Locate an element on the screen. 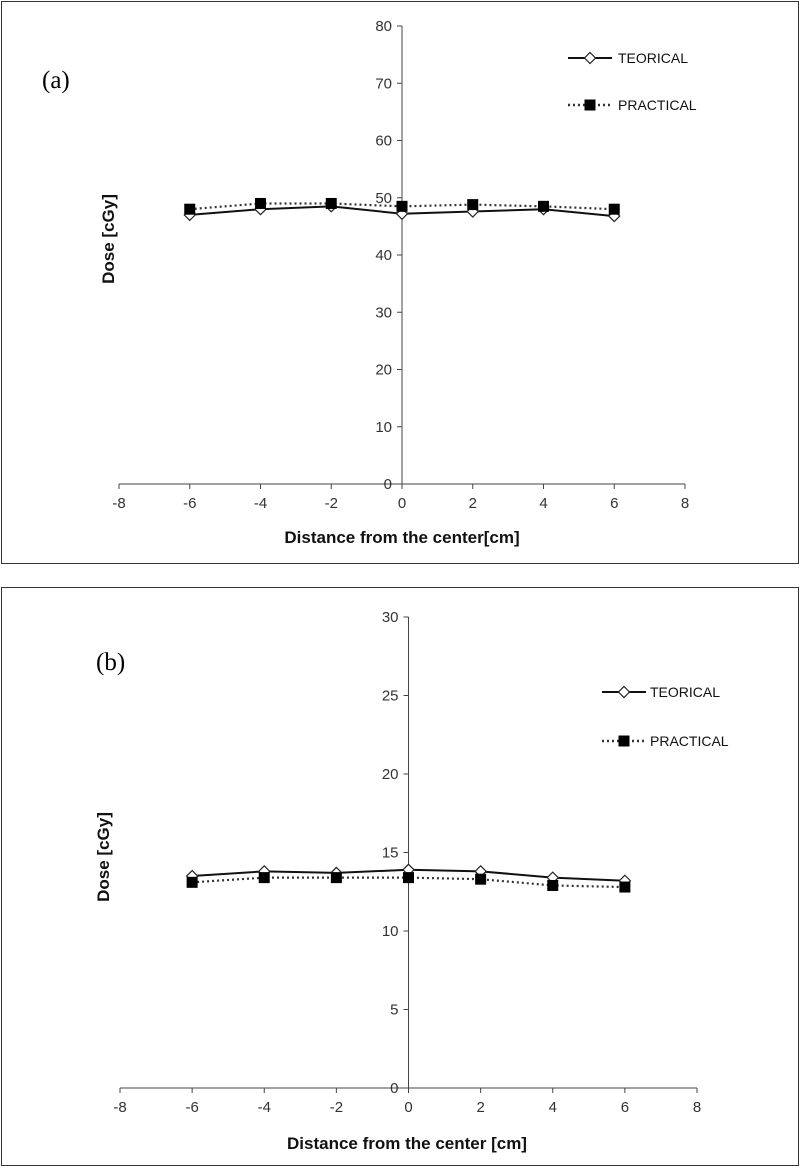 The width and height of the screenshot is (800, 1168). y-tick-label: 70 is located at coordinates (383, 83).